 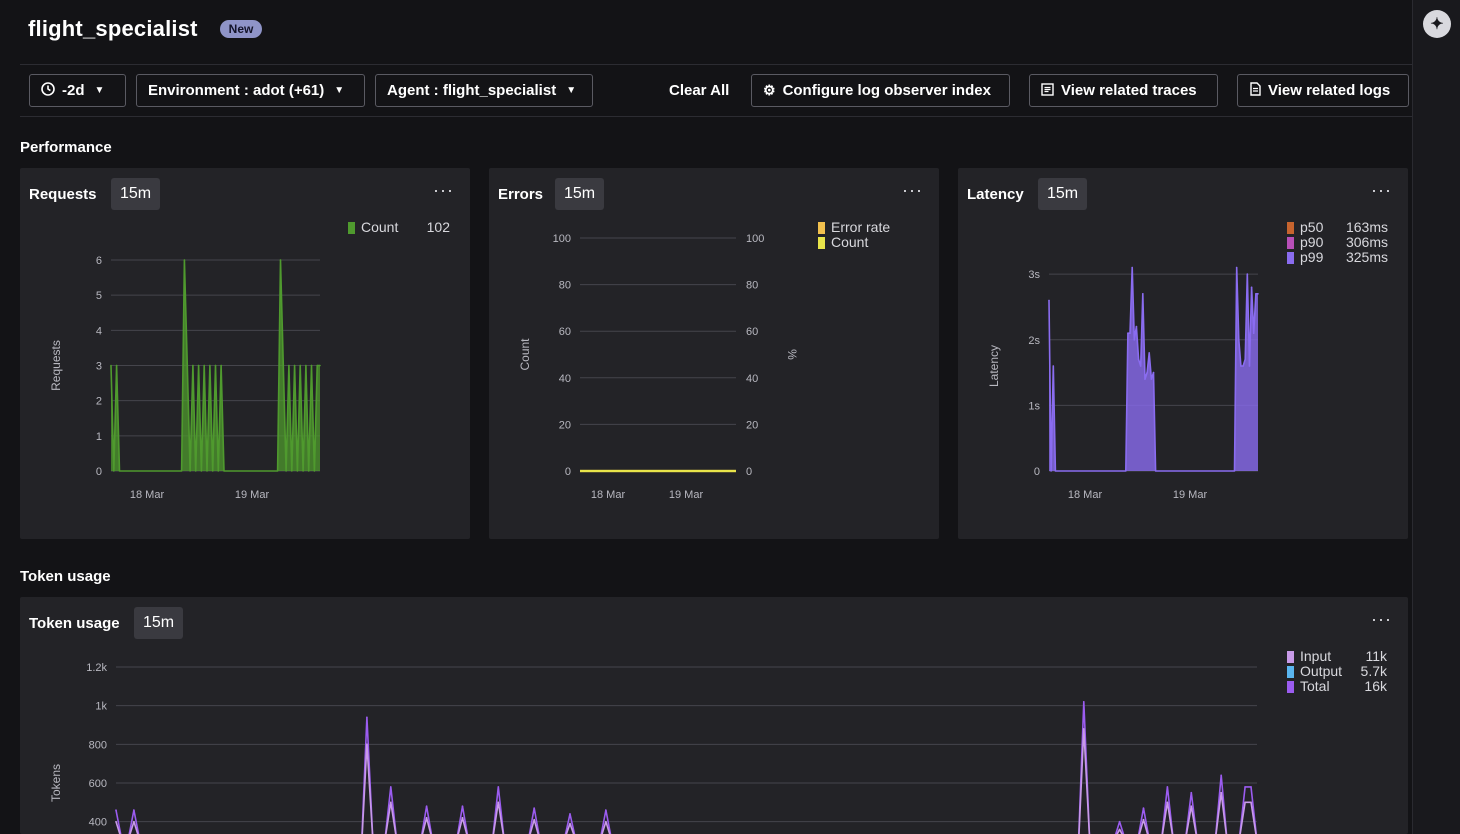 I want to click on requests-interval-pill: 15m, so click(x=136, y=194).